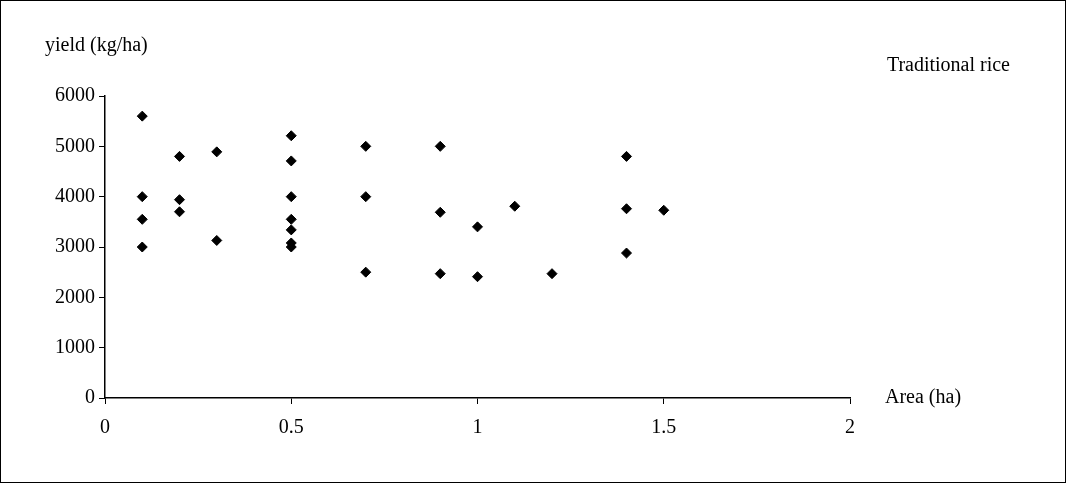 This screenshot has width=1066, height=483. I want to click on y-tick-label: 0, so click(90, 396).